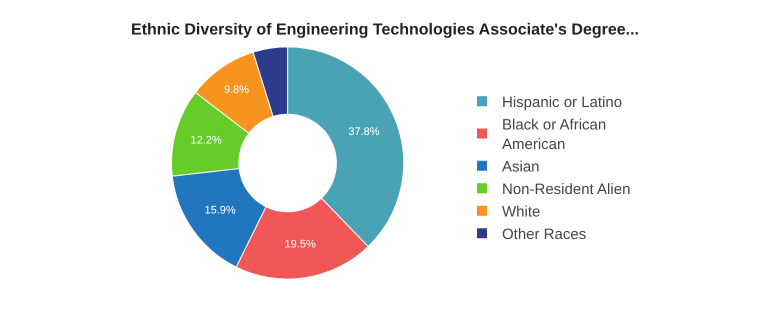 The height and width of the screenshot is (335, 770). Describe the element at coordinates (300, 244) in the screenshot. I see `data-label: 19.5%` at that location.